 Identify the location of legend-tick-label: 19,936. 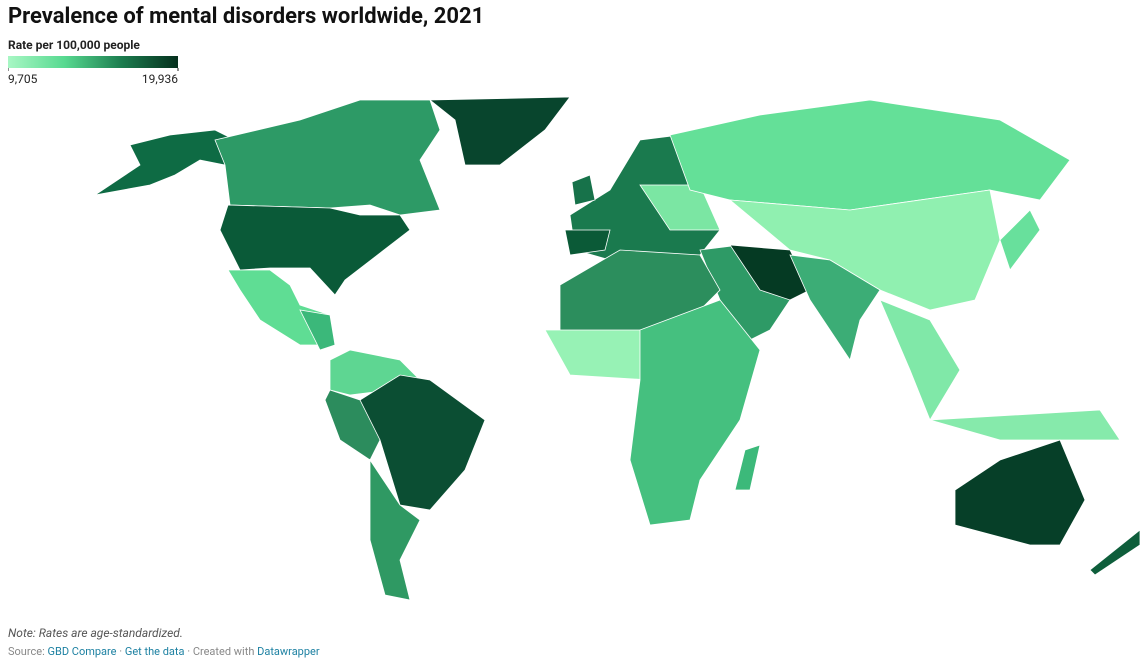
(160, 79).